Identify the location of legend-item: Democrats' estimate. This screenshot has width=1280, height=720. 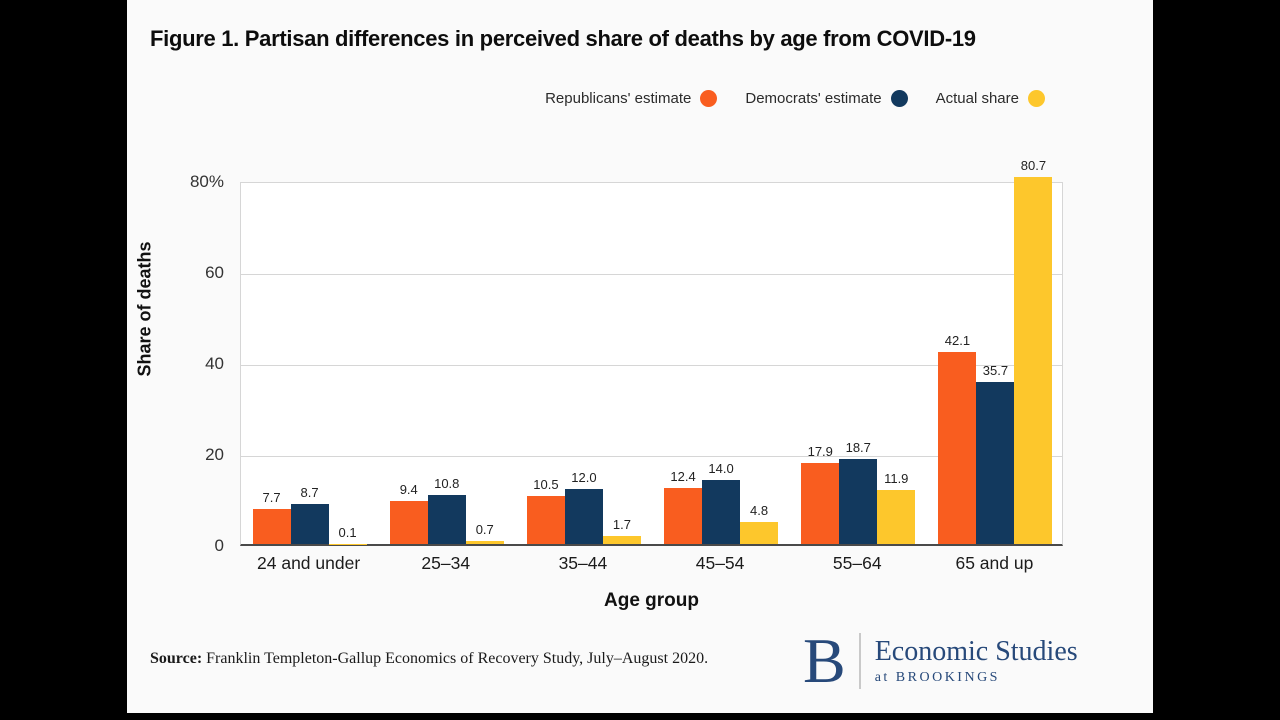
(826, 98).